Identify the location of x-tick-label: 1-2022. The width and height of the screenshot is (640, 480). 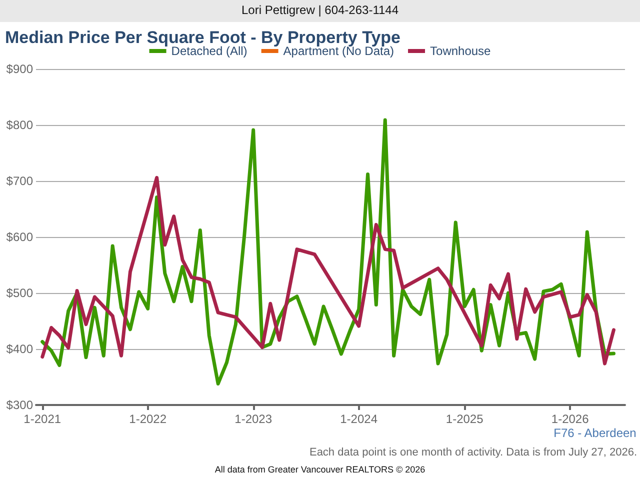
(148, 419).